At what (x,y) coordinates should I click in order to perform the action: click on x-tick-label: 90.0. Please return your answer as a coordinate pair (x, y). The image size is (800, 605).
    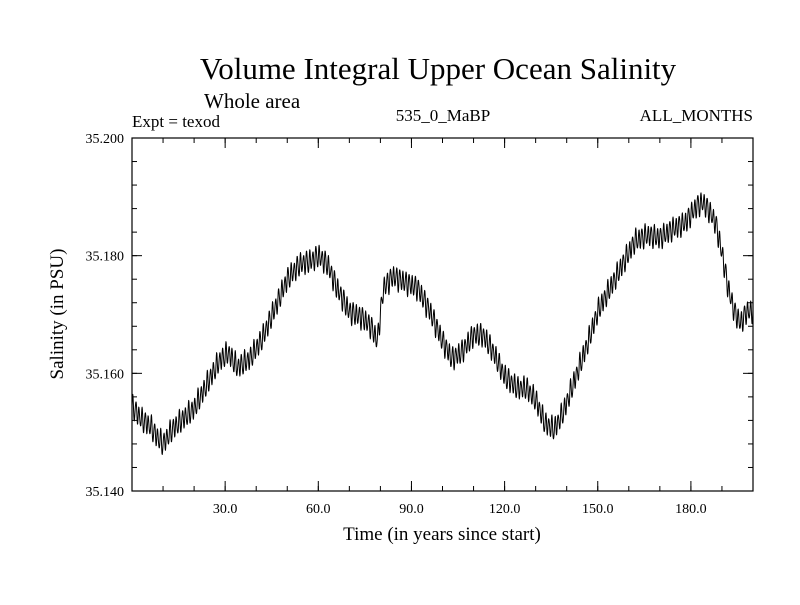
    Looking at the image, I should click on (411, 509).